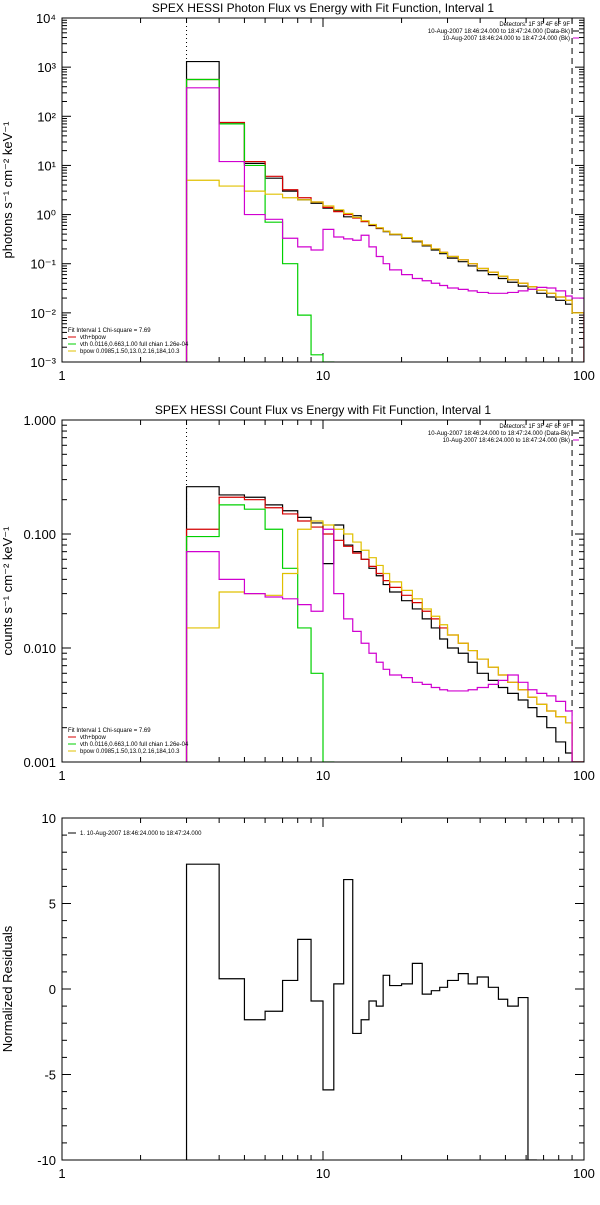 This screenshot has height=1205, width=600. What do you see at coordinates (7, 190) in the screenshot?
I see `y-axis-label: photons s⁻¹ cm⁻² keV⁻¹` at bounding box center [7, 190].